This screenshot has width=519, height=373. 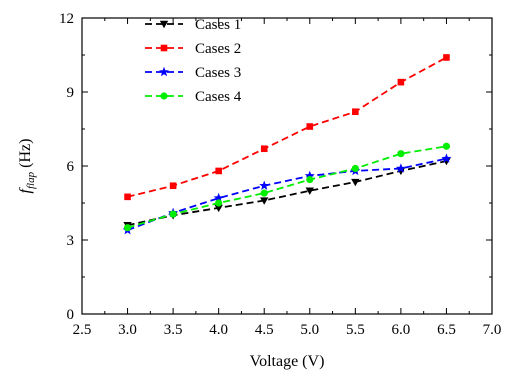 What do you see at coordinates (193, 49) in the screenshot?
I see `legend-item: Cases 2` at bounding box center [193, 49].